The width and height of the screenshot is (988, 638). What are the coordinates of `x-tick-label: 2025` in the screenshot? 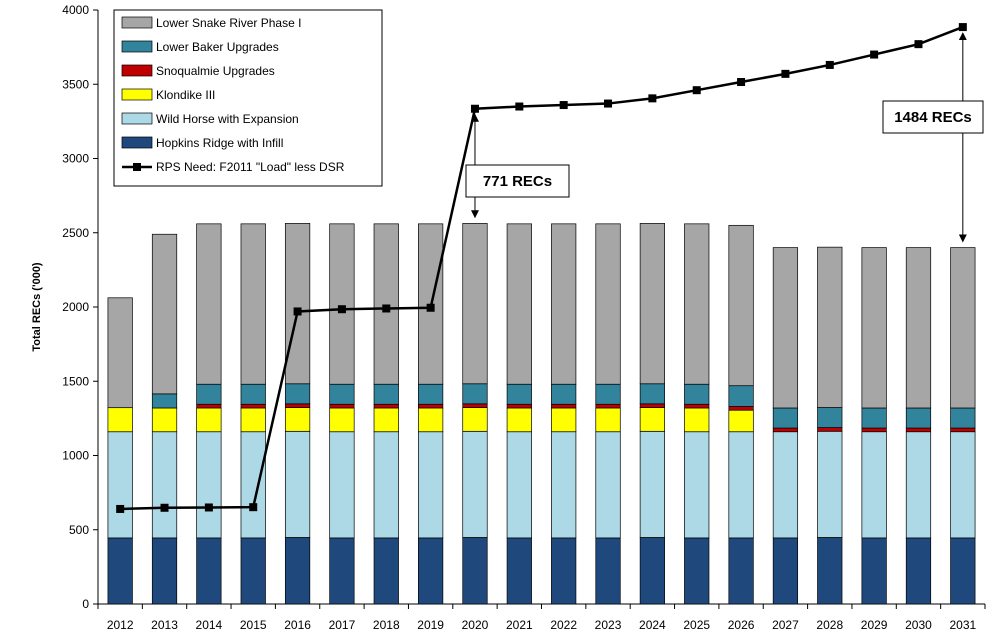 It's located at (696, 625).